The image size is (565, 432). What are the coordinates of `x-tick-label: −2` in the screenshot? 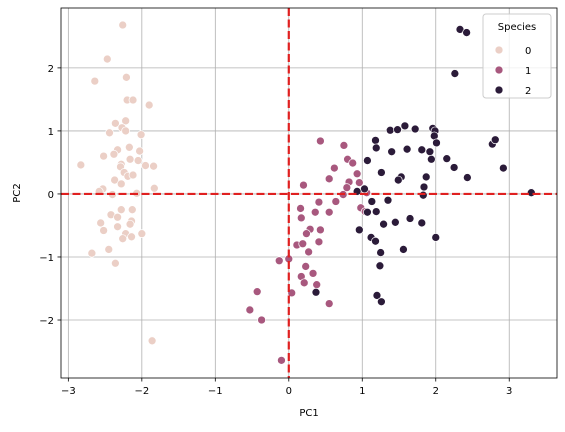 It's located at (141, 391).